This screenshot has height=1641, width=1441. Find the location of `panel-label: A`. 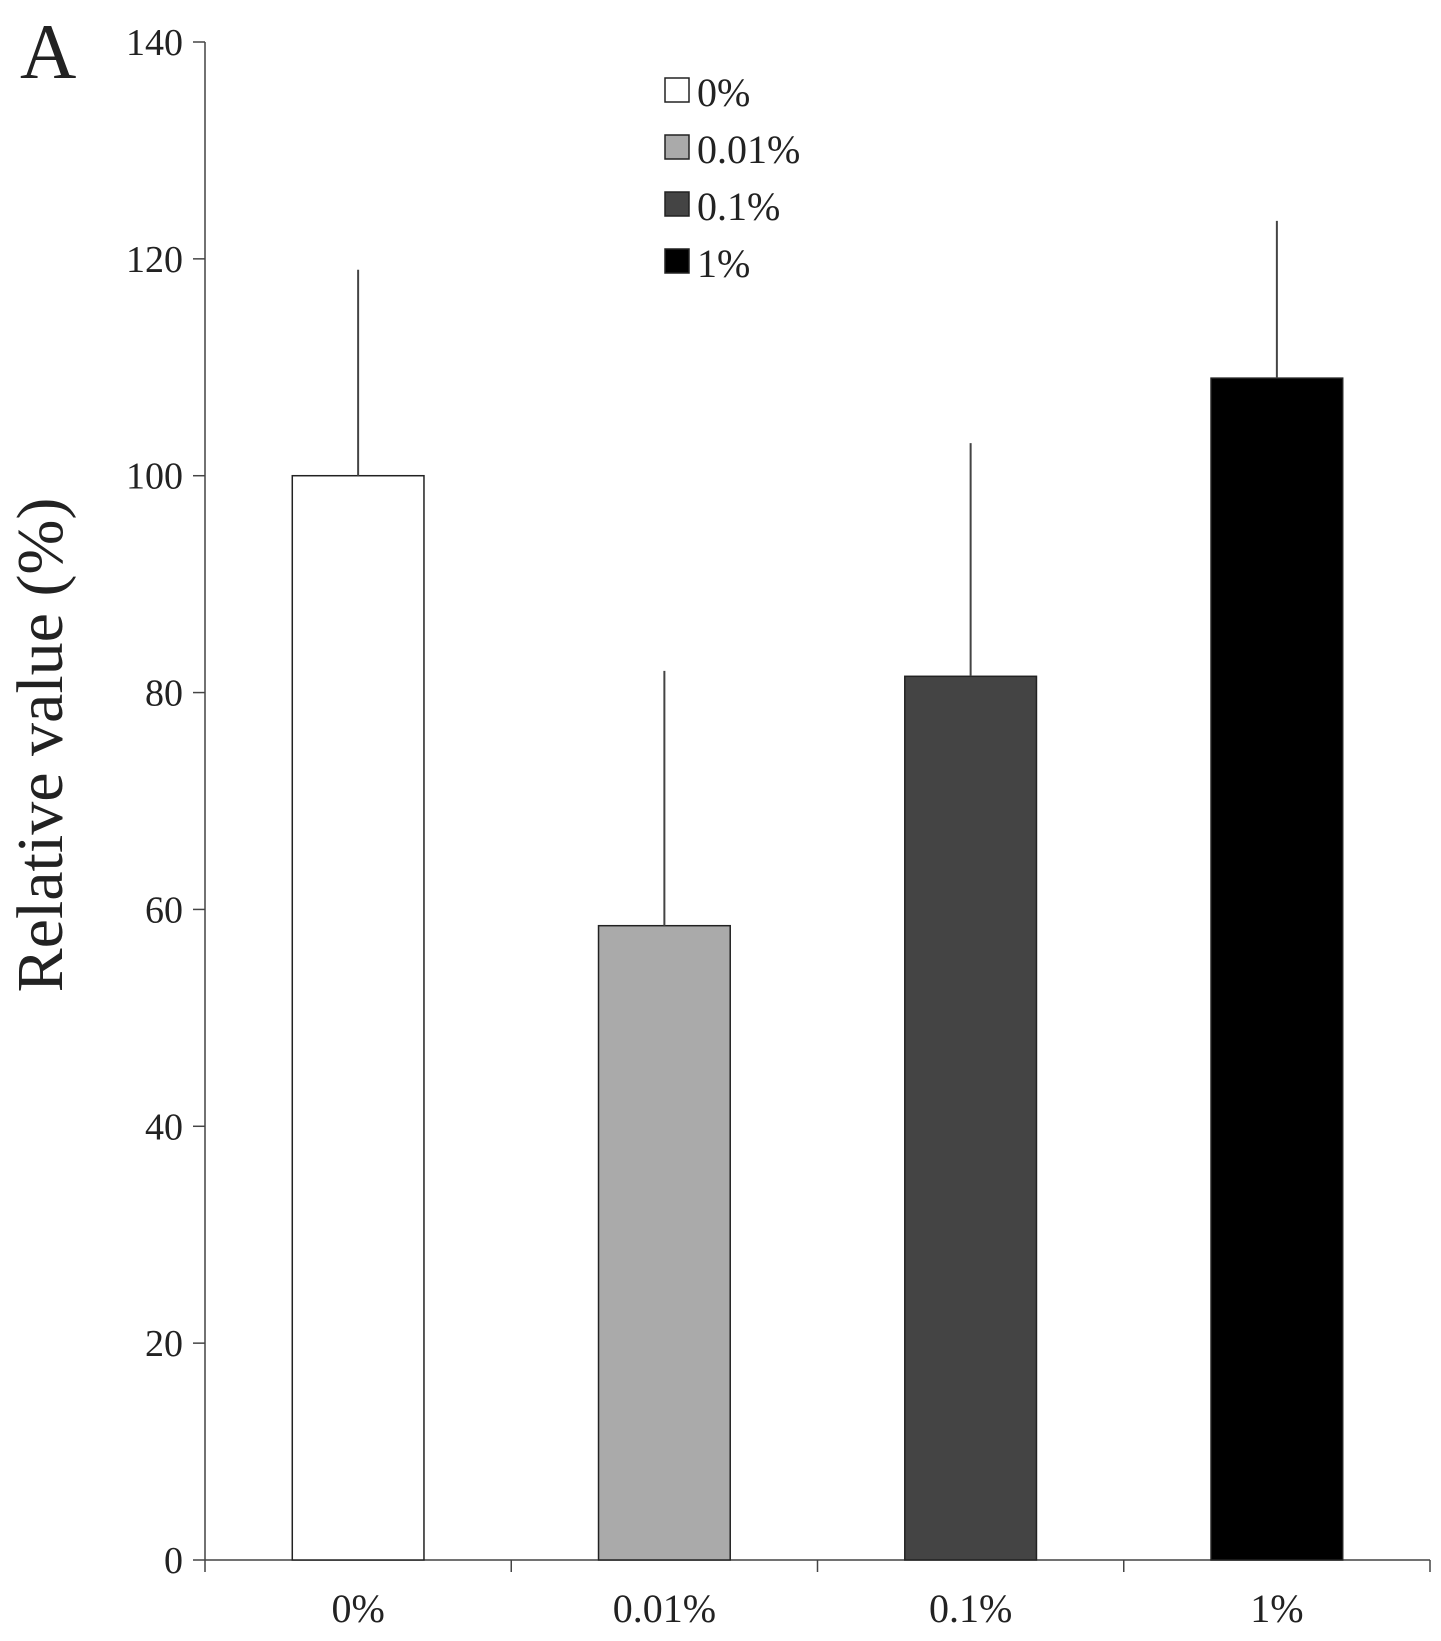

panel-label: A is located at coordinates (48, 51).